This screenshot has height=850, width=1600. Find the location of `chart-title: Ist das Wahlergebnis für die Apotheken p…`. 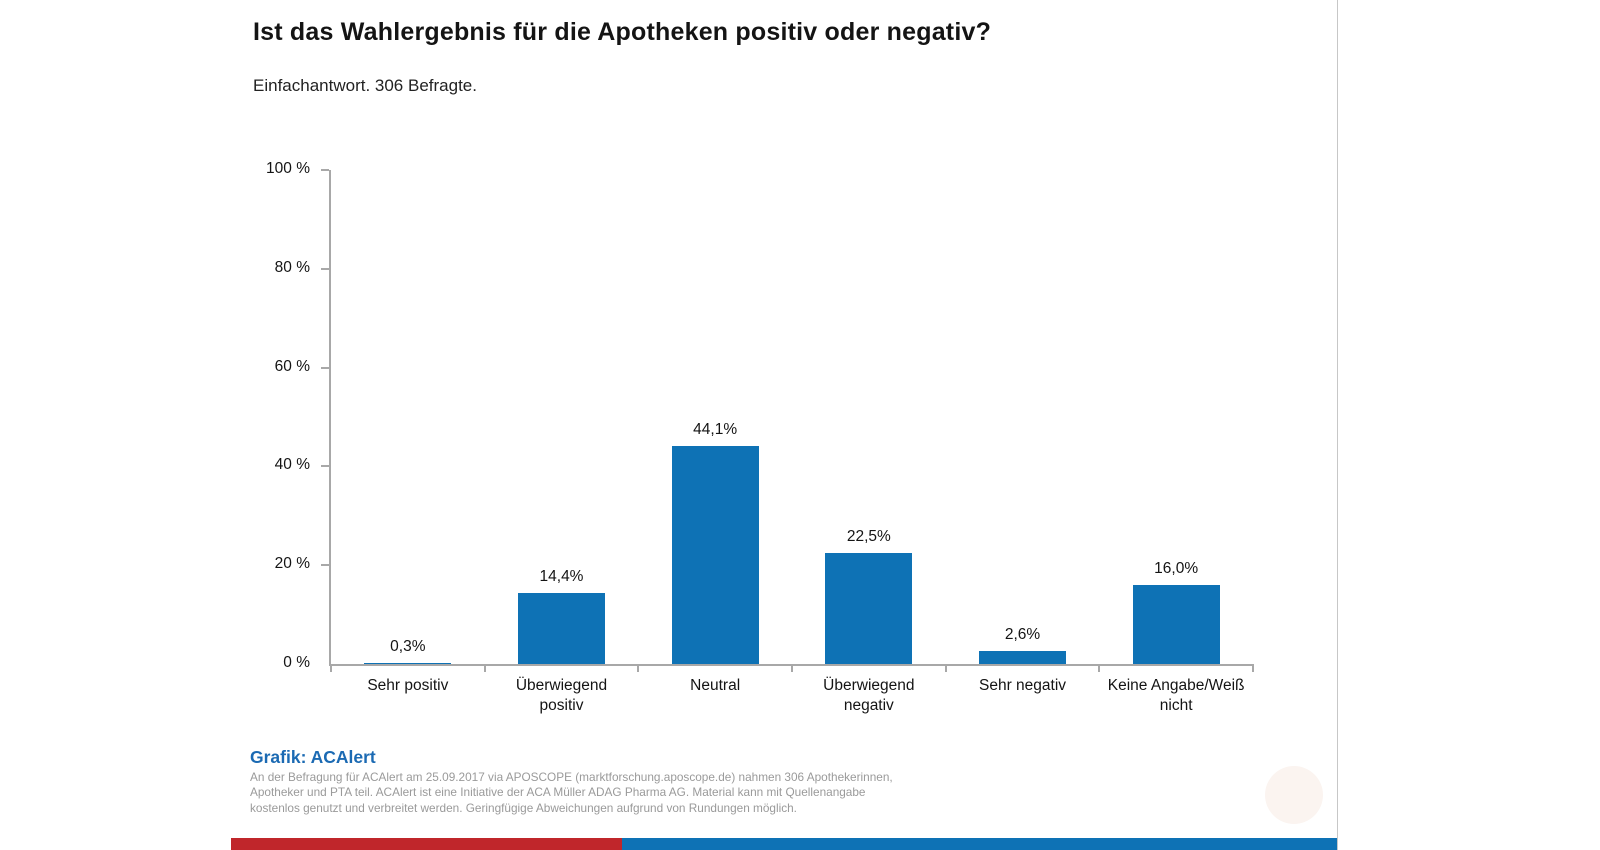

chart-title: Ist das Wahlergebnis für die Apotheken p… is located at coordinates (622, 32).